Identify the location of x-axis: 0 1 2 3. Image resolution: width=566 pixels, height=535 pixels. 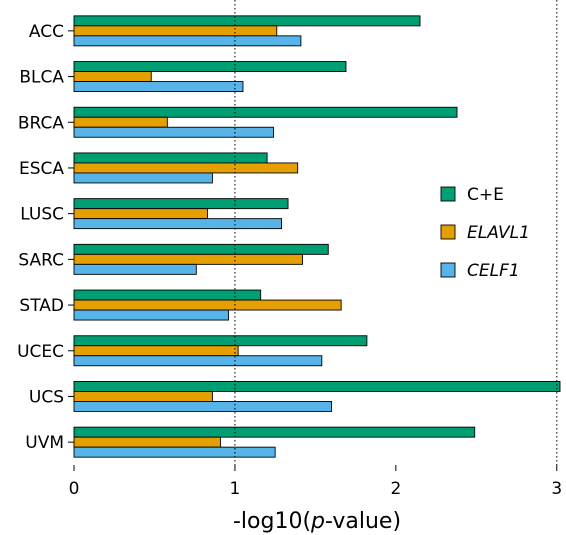
(315, 482).